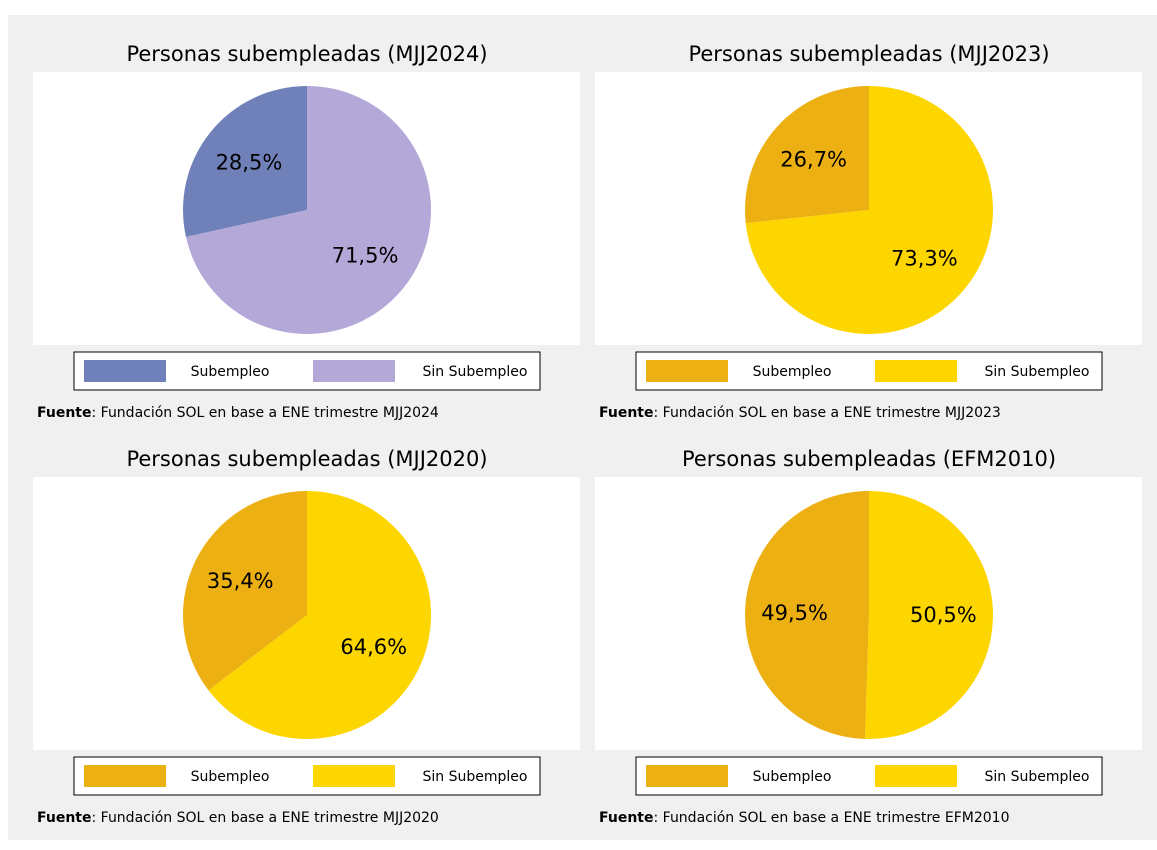 Image resolution: width=1157 pixels, height=850 pixels. What do you see at coordinates (869, 459) in the screenshot?
I see `chart-title: Personas subempleadas (EFM2010)` at bounding box center [869, 459].